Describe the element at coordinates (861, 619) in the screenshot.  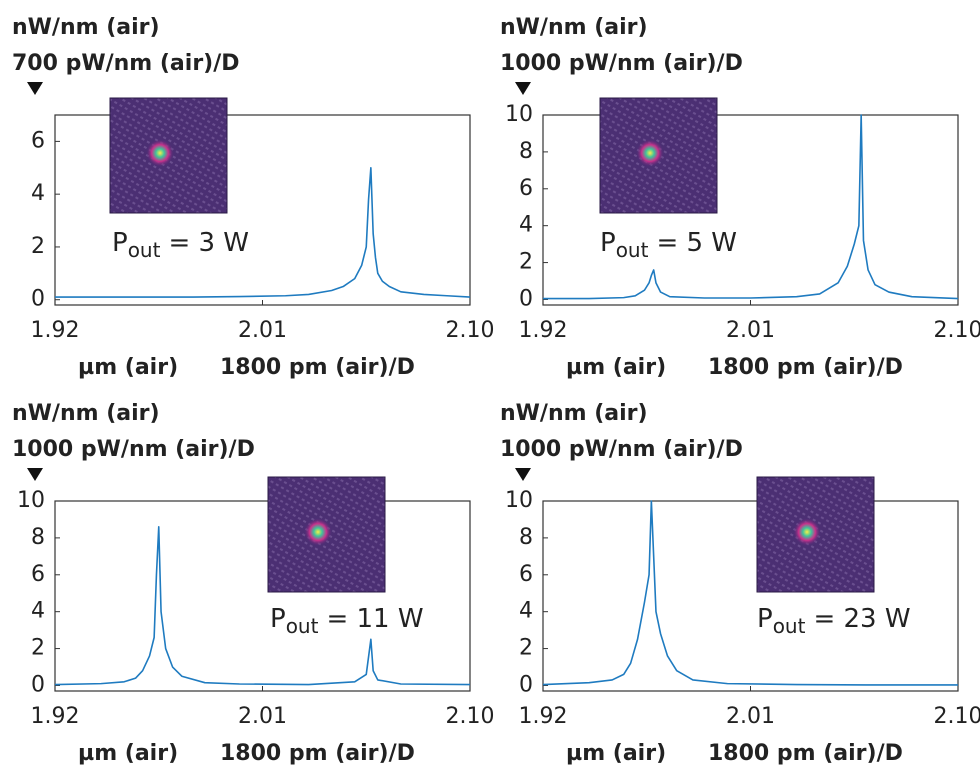
I see `annotation-text: = 23 W` at that location.